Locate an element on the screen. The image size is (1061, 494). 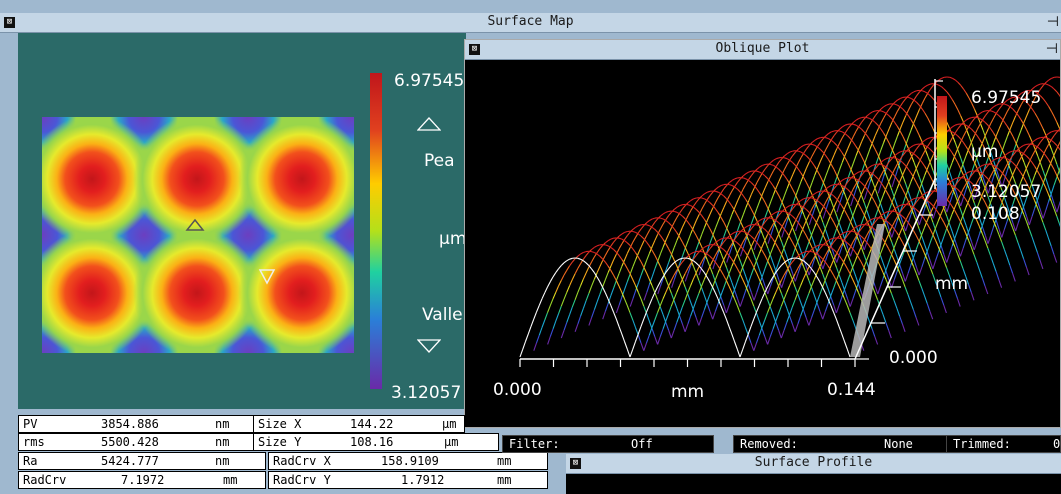
removed-field: Removed: None is located at coordinates (840, 444).